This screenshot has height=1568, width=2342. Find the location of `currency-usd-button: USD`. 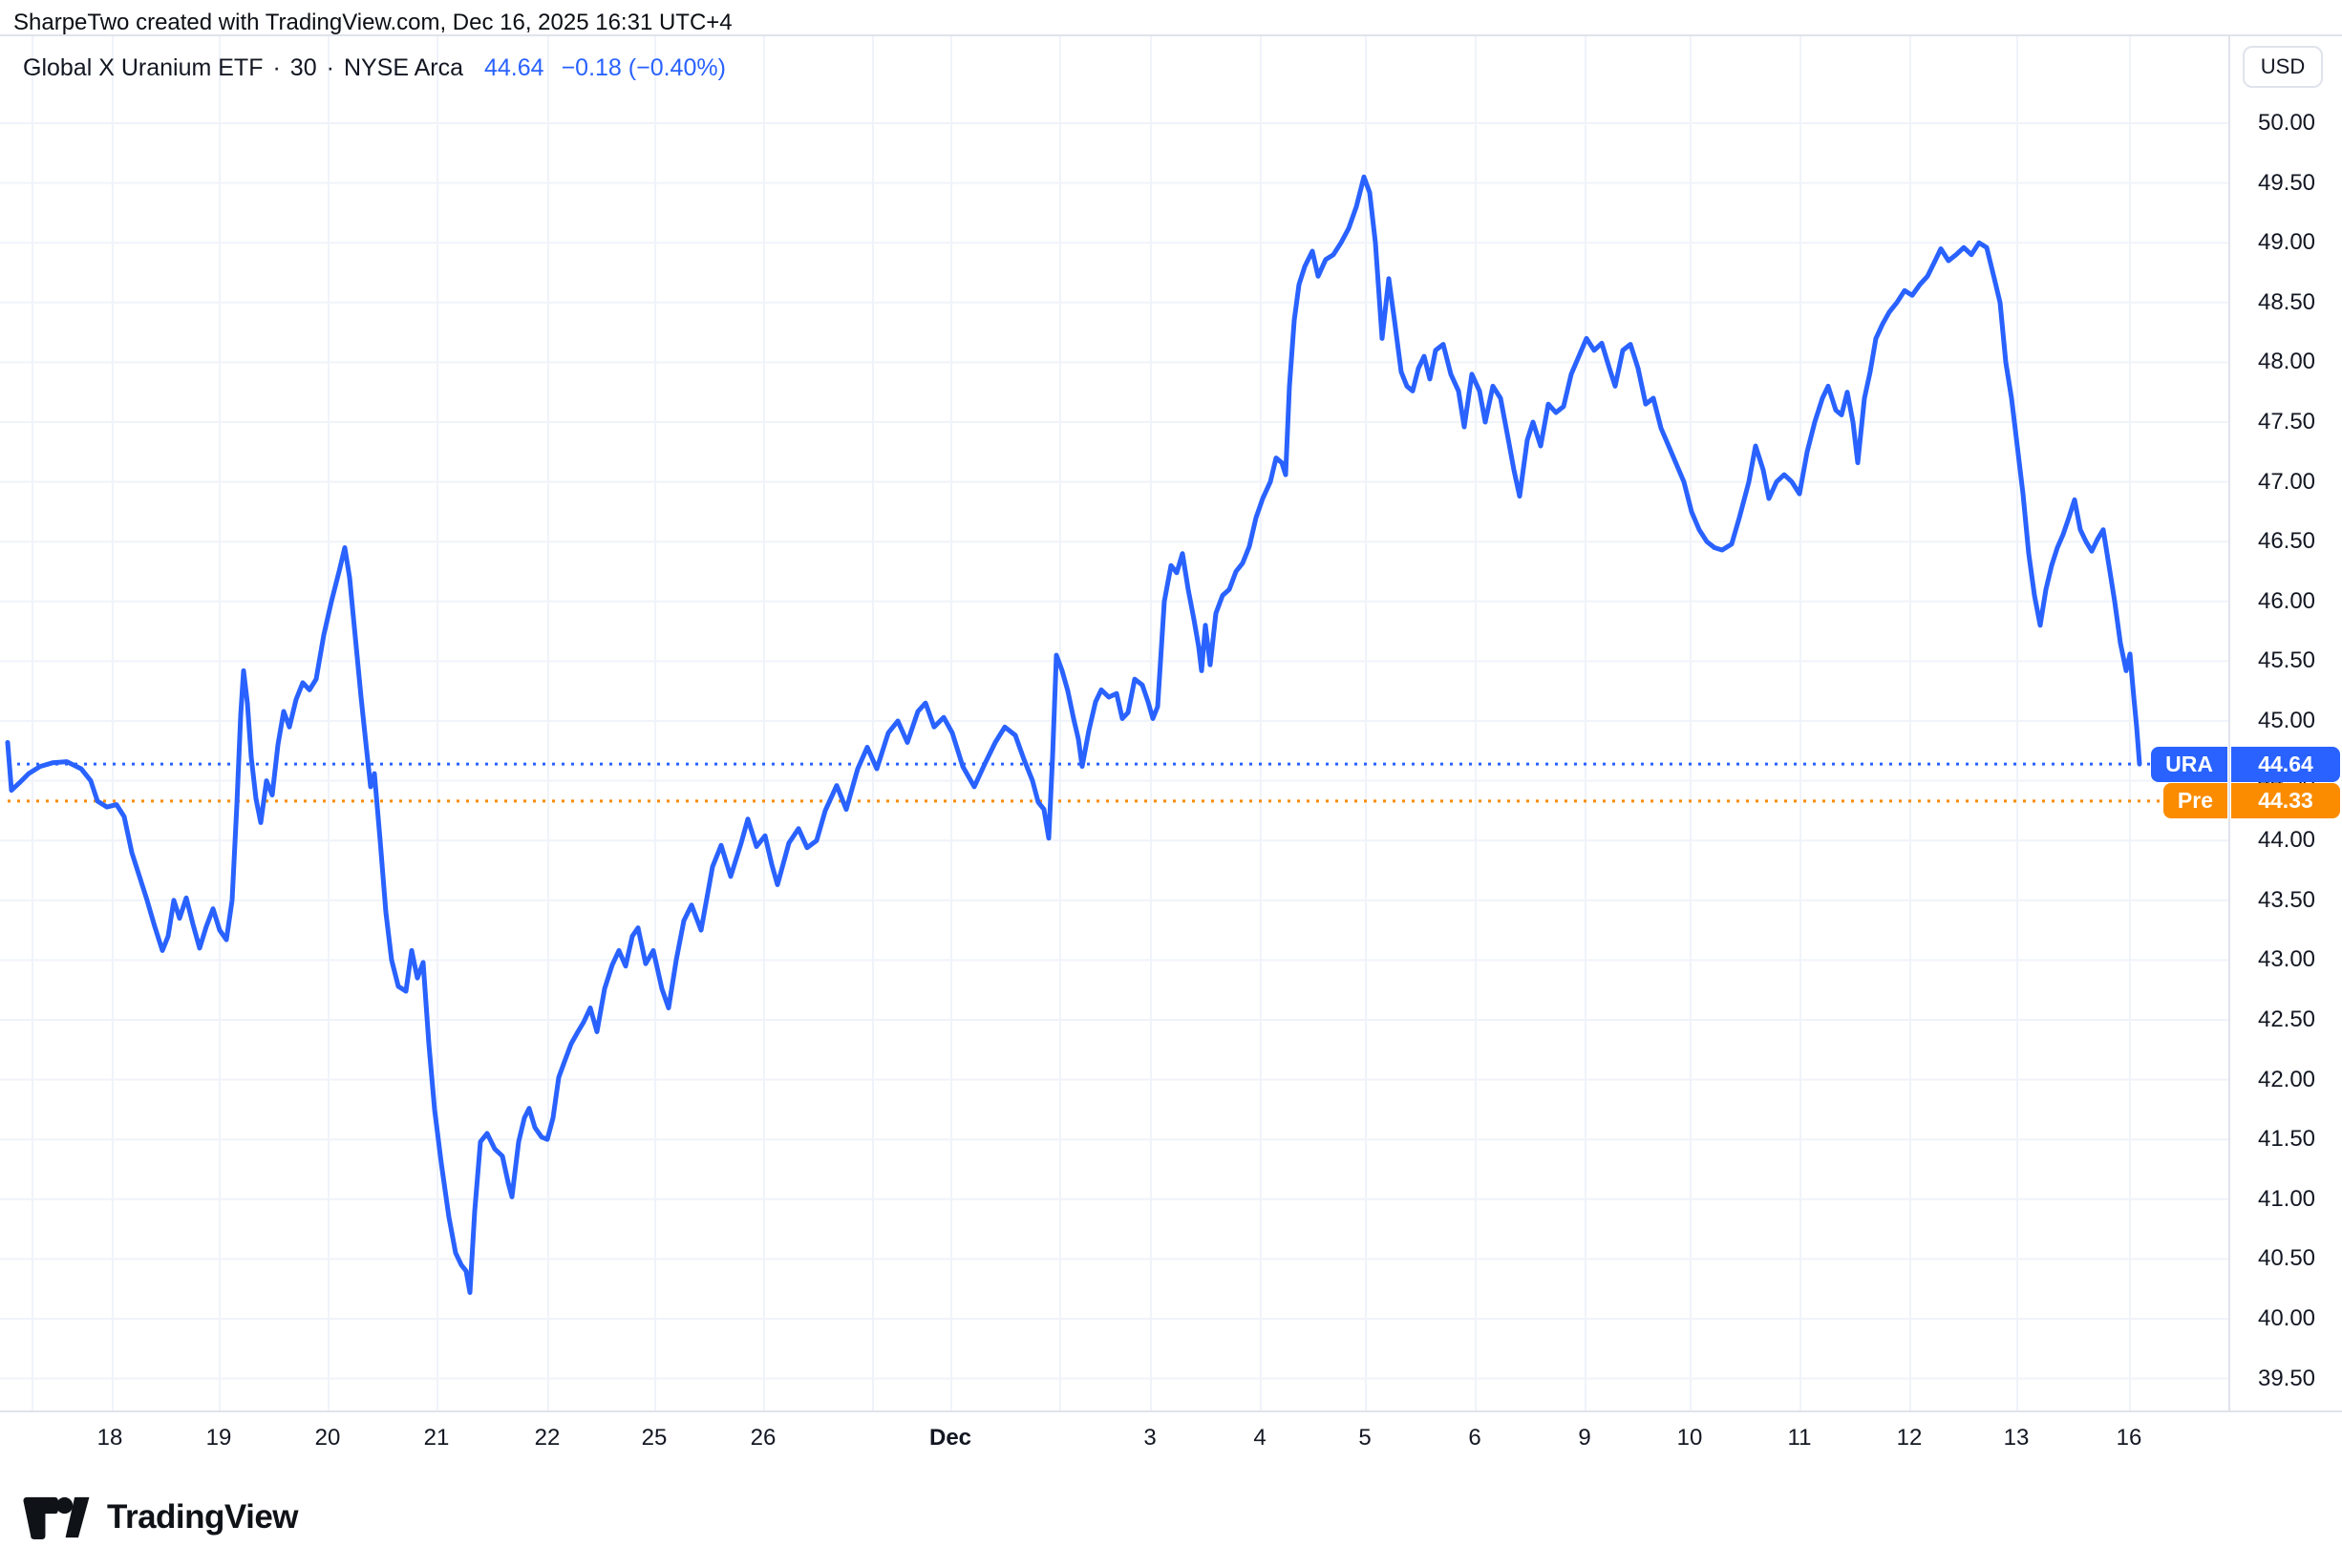

currency-usd-button: USD is located at coordinates (2283, 67).